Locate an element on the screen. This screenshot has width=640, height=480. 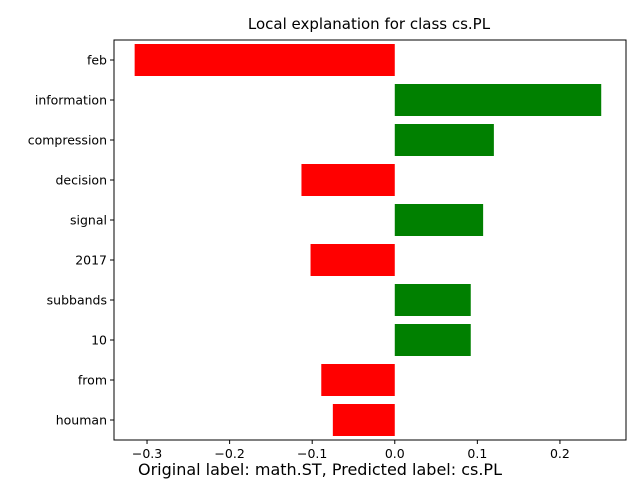
bar-signal is located at coordinates (439, 220).